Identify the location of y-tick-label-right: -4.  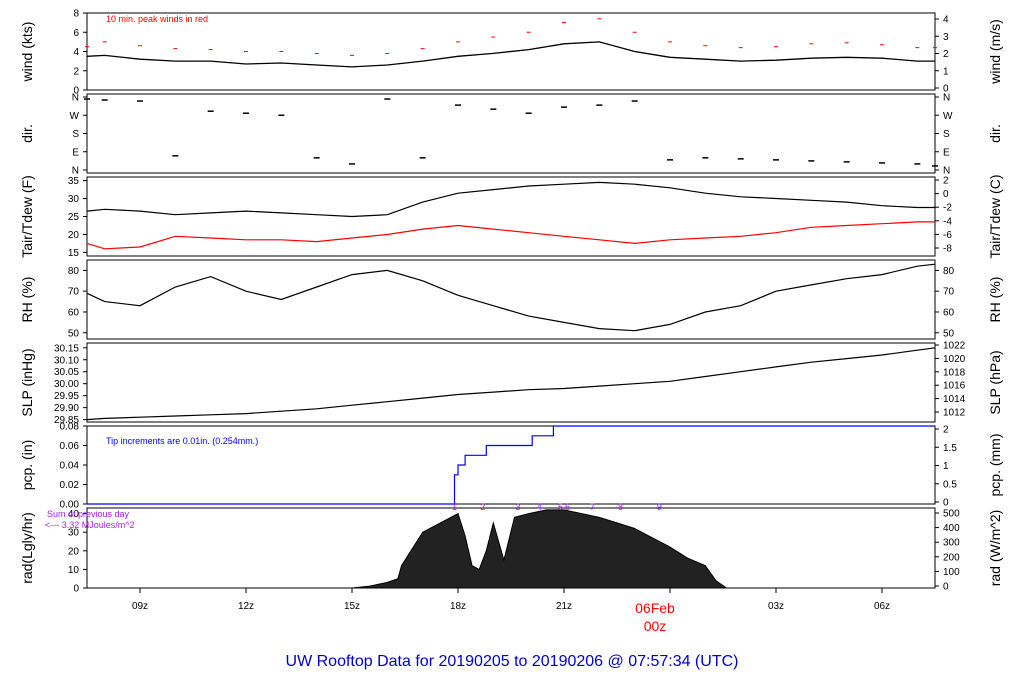
(947, 221).